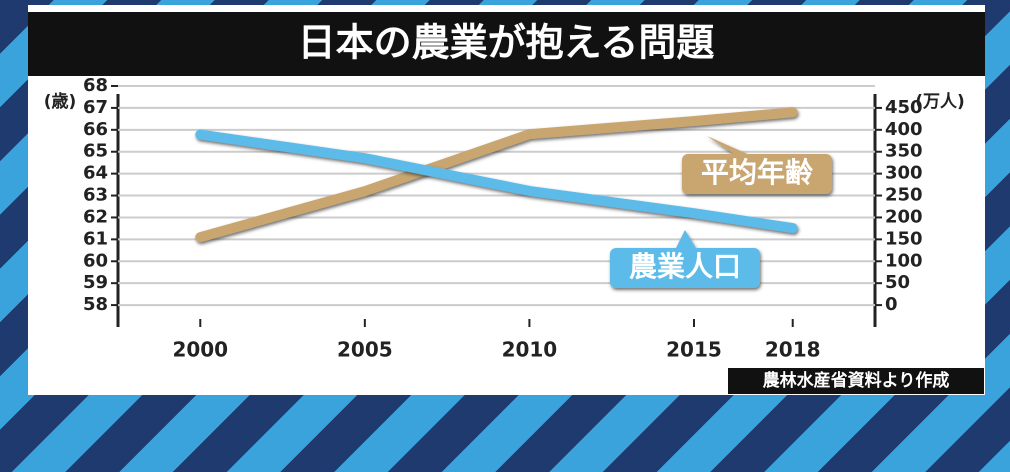 Image resolution: width=1010 pixels, height=472 pixels. I want to click on legend-label: 平均年齢, so click(757, 172).